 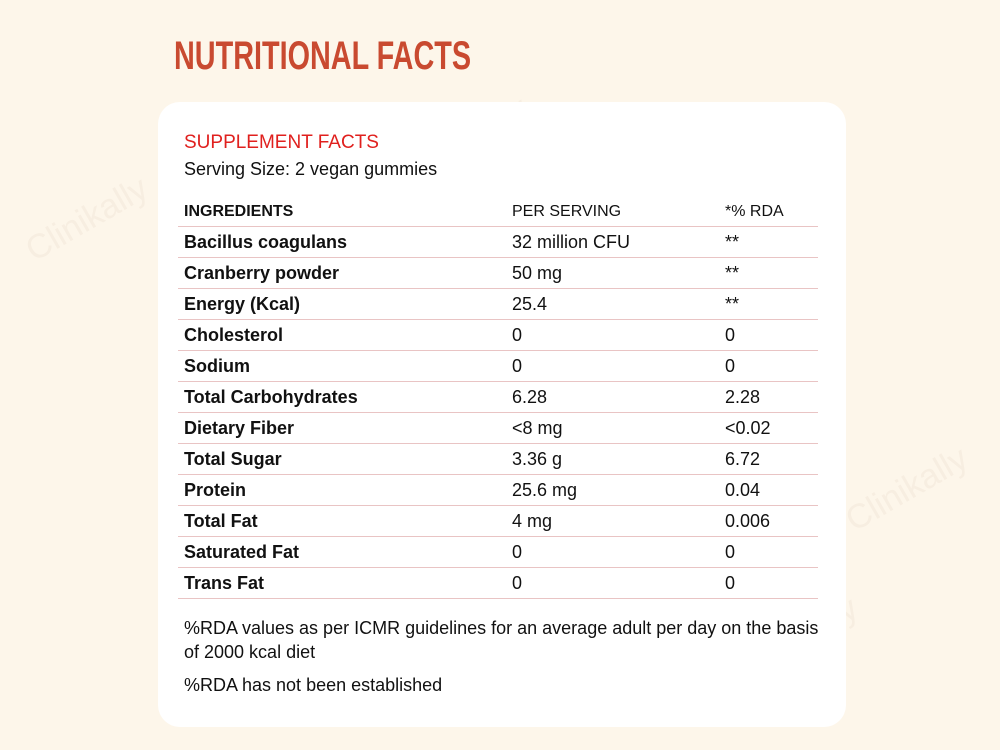 What do you see at coordinates (311, 169) in the screenshot?
I see `serving-size: Serving Size: 2 vegan gummies` at bounding box center [311, 169].